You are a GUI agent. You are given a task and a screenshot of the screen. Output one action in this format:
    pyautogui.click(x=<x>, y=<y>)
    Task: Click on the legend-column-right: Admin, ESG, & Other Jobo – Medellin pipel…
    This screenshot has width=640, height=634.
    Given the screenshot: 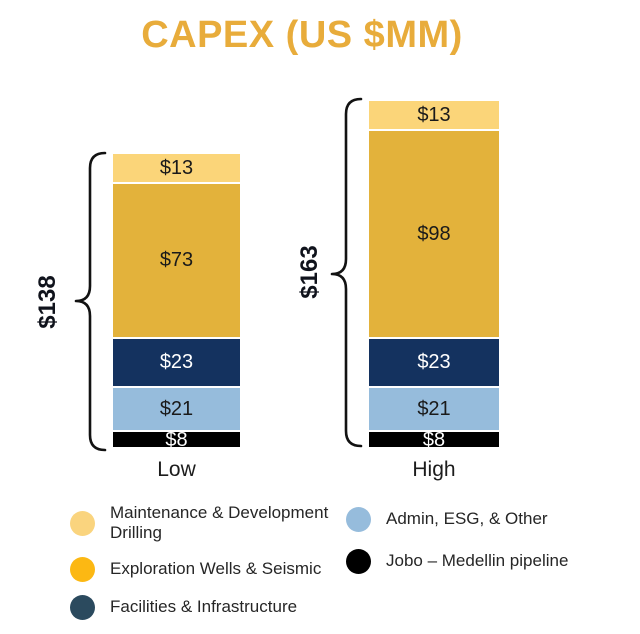 What is the action you would take?
    pyautogui.click(x=476, y=540)
    